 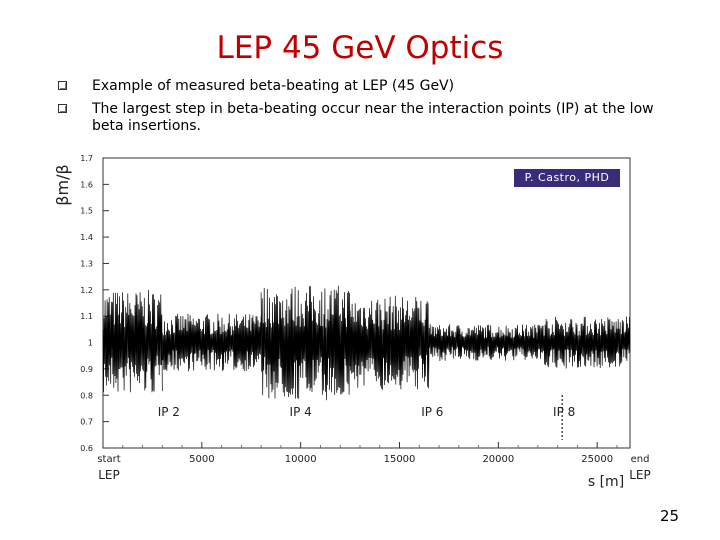 What do you see at coordinates (567, 178) in the screenshot?
I see `credit-label: P. Castro, PHD` at bounding box center [567, 178].